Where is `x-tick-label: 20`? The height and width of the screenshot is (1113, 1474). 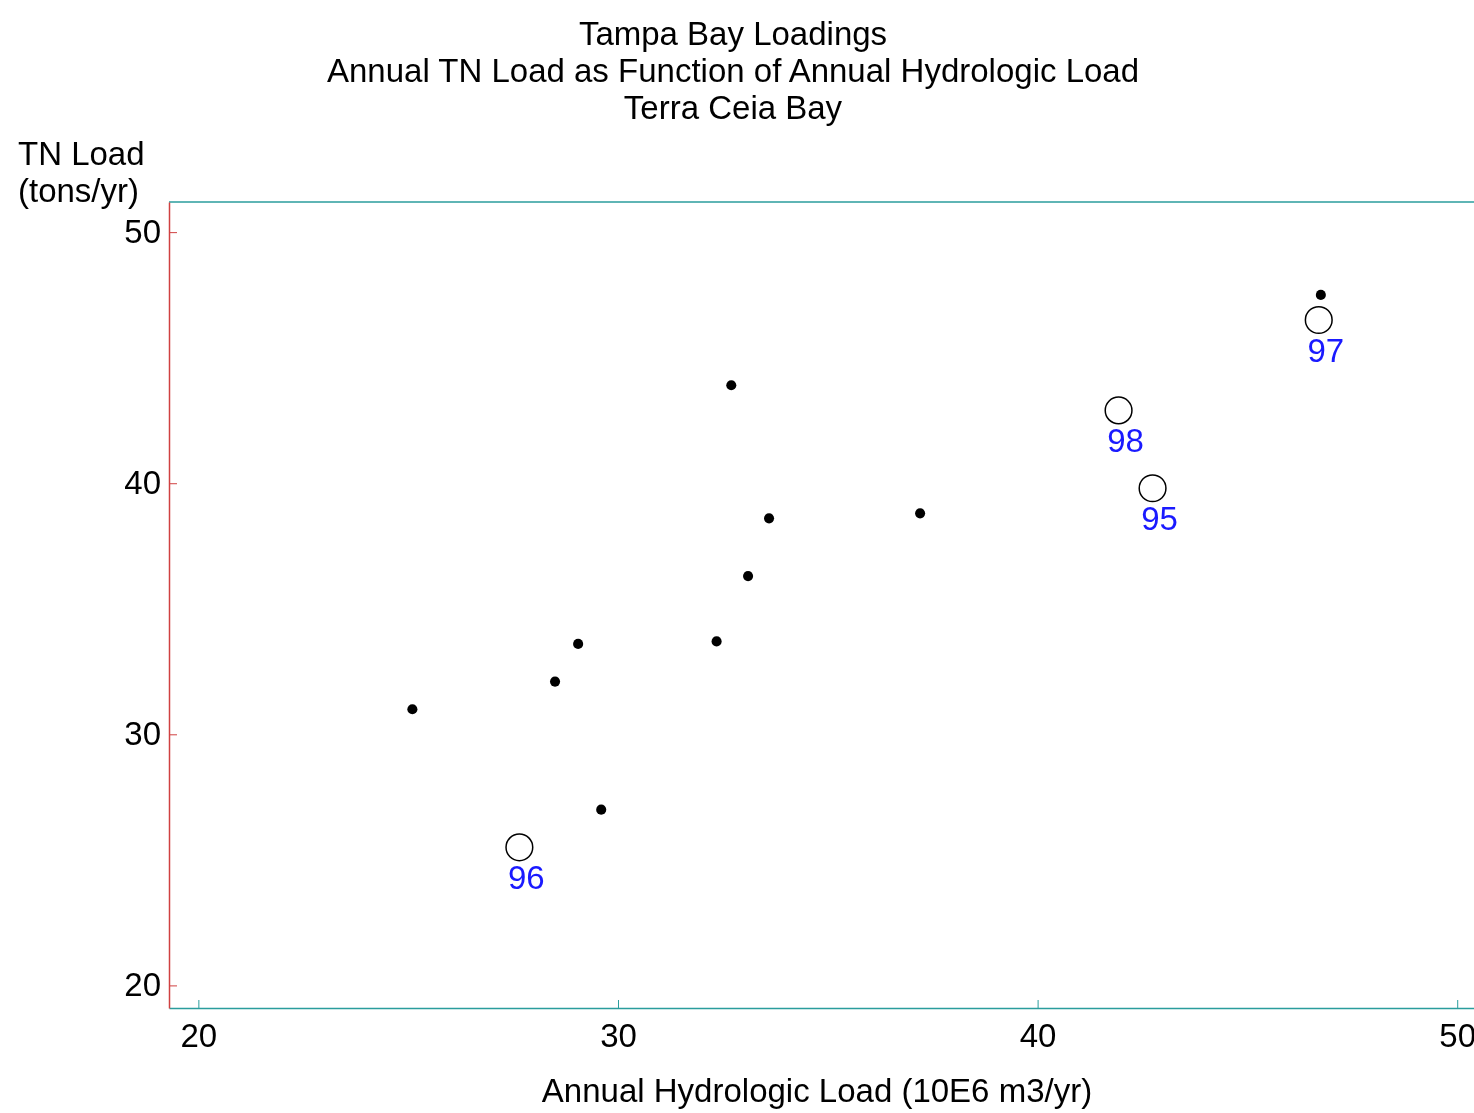
x-tick-label: 20 is located at coordinates (199, 1036).